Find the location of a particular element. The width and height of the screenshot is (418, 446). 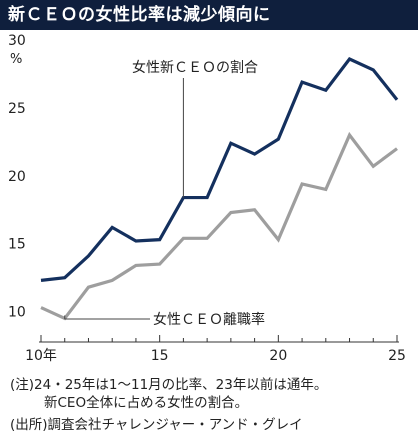

x-tick-label: 20 is located at coordinates (278, 356).